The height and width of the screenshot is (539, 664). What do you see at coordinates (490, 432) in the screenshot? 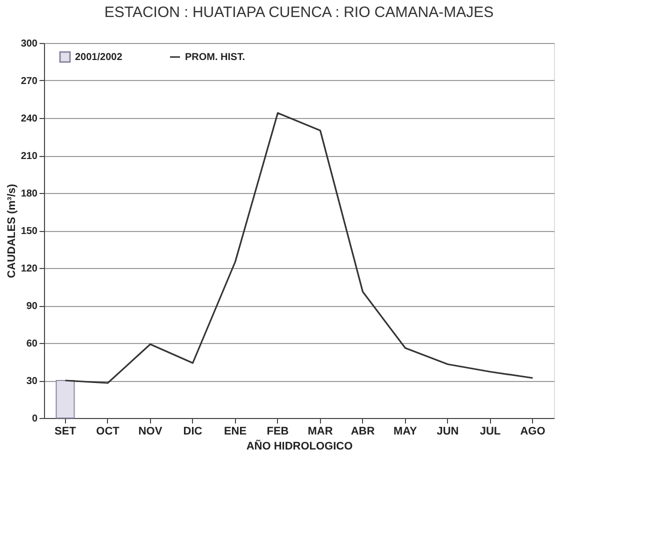
I see `x-tick-label: JUL` at bounding box center [490, 432].